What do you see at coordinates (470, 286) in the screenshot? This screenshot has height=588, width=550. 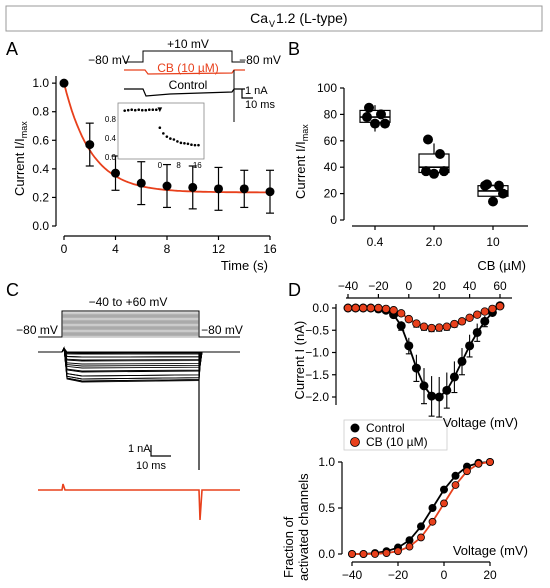 I see `d-x-tick-label: 40` at bounding box center [470, 286].